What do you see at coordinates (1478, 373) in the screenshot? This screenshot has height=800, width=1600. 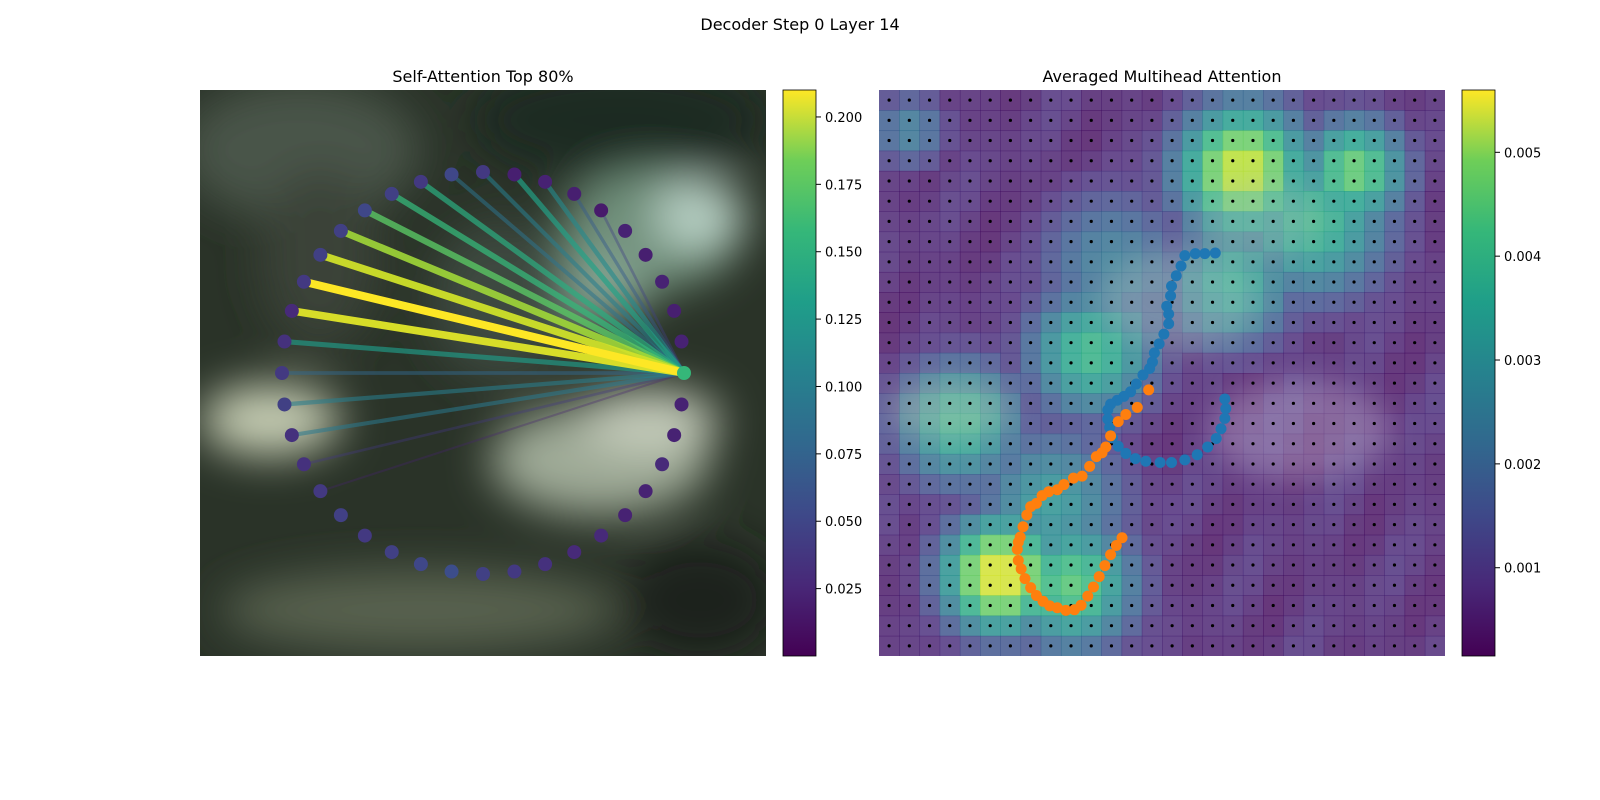 I see `right-colorbar-gradient` at bounding box center [1478, 373].